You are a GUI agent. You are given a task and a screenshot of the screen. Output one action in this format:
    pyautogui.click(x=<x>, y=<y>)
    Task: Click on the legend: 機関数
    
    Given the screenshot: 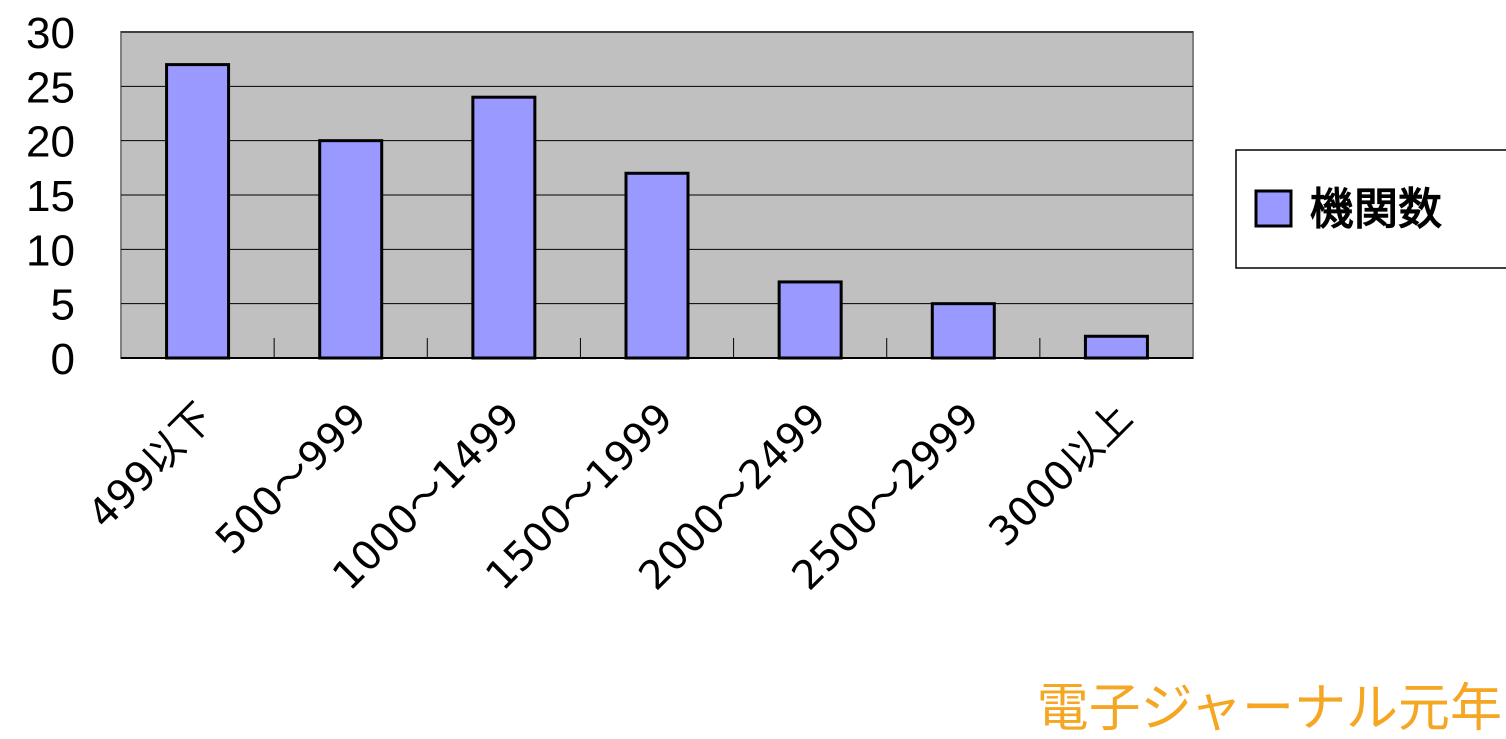 What is the action you would take?
    pyautogui.click(x=1370, y=209)
    